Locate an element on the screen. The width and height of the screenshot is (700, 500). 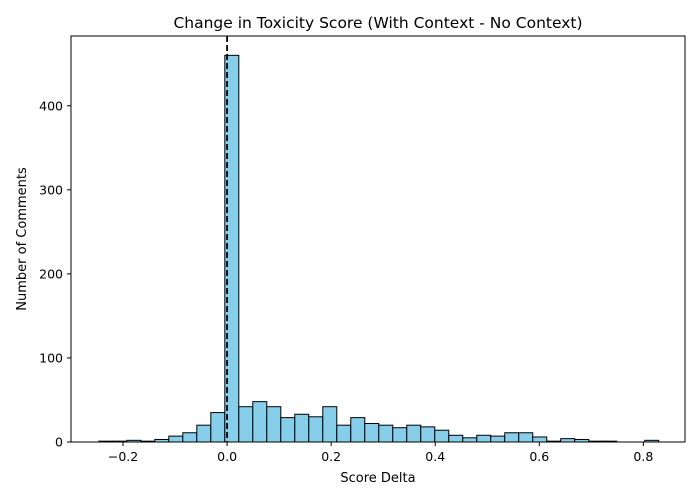
x-axis-label: Score Delta is located at coordinates (377, 478).